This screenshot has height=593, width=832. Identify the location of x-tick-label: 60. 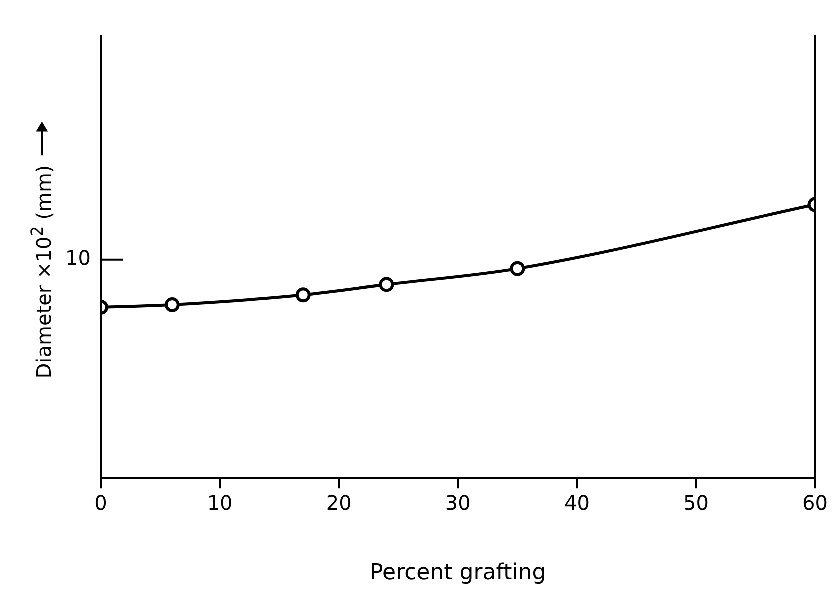
(815, 502).